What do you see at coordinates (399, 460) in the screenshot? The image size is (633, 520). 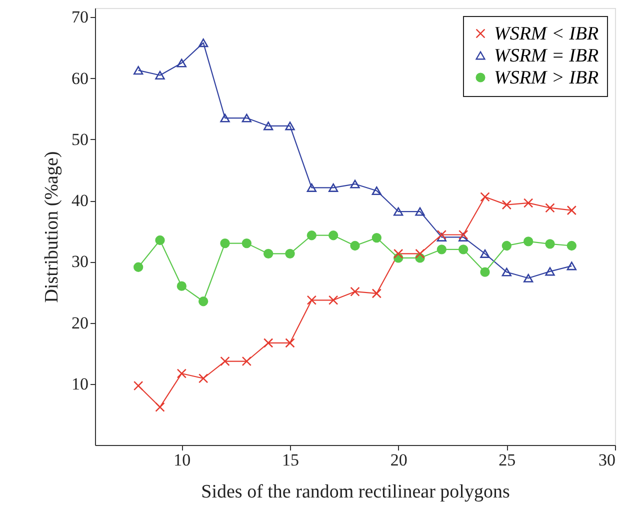 I see `x-tick-label: 20` at bounding box center [399, 460].